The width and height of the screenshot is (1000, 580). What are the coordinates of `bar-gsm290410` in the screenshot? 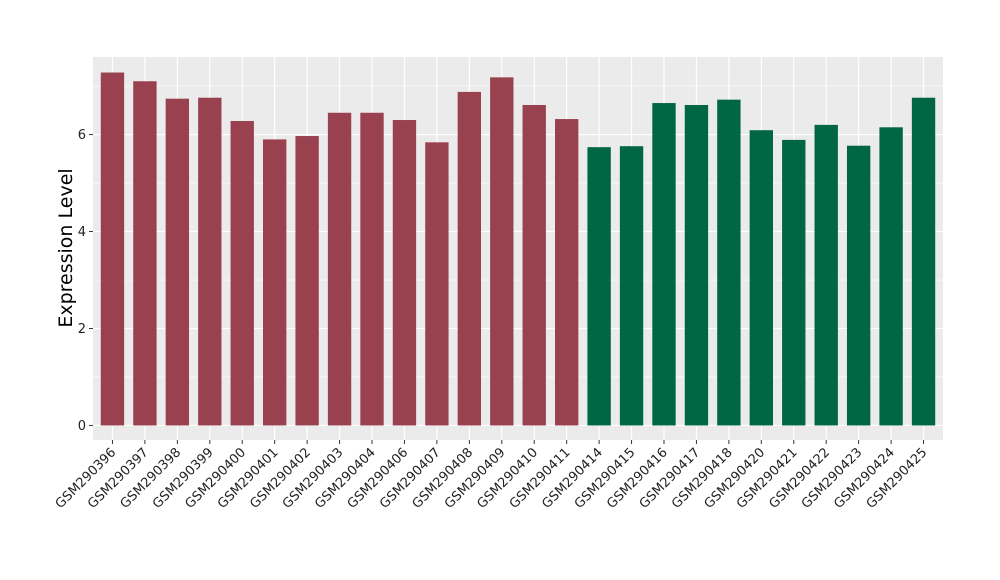 It's located at (534, 265).